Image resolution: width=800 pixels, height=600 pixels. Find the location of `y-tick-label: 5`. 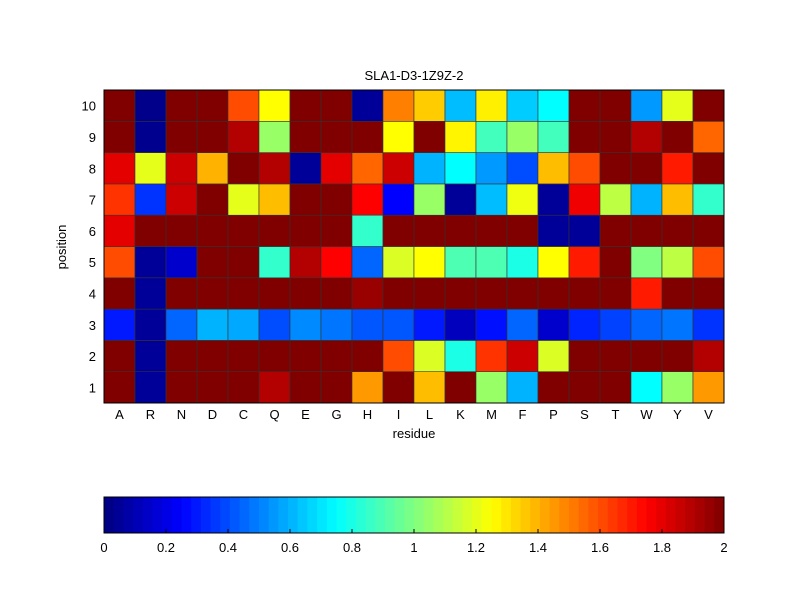

y-tick-label: 5 is located at coordinates (92, 262).